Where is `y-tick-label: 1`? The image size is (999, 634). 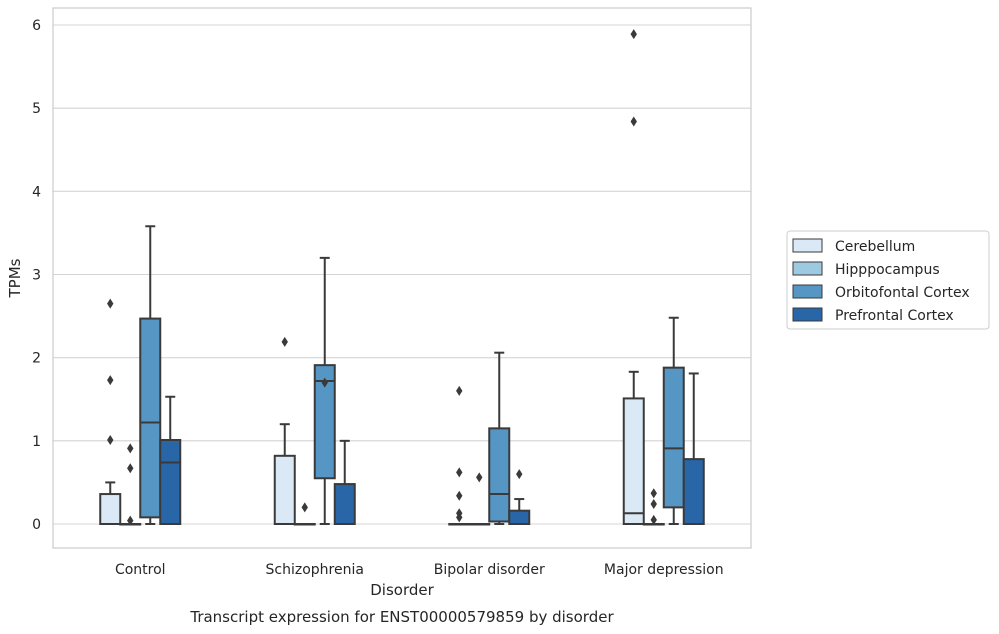
y-tick-label: 1 is located at coordinates (36, 442).